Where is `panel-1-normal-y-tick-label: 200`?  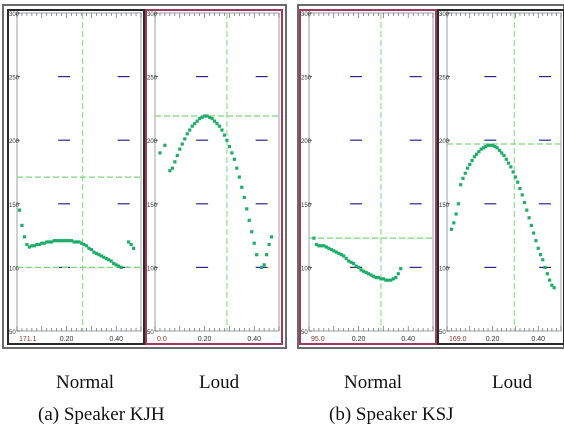 panel-1-normal-y-tick-label: 200 is located at coordinates (14, 142).